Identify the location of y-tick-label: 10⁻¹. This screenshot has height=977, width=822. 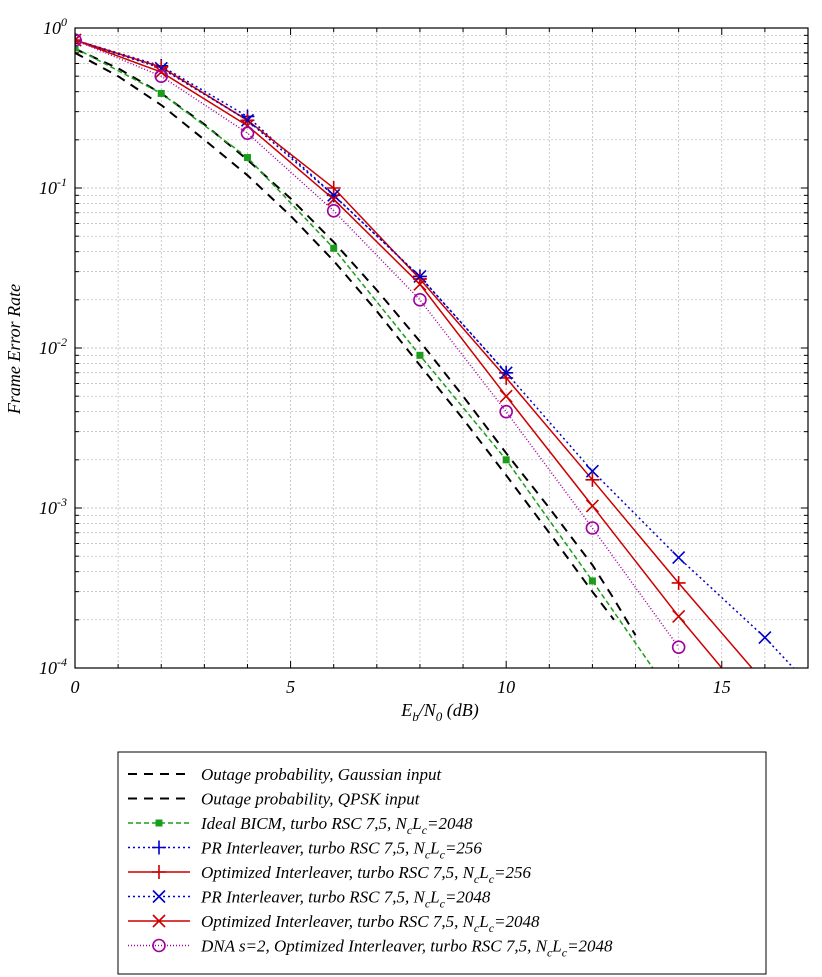
(53, 186).